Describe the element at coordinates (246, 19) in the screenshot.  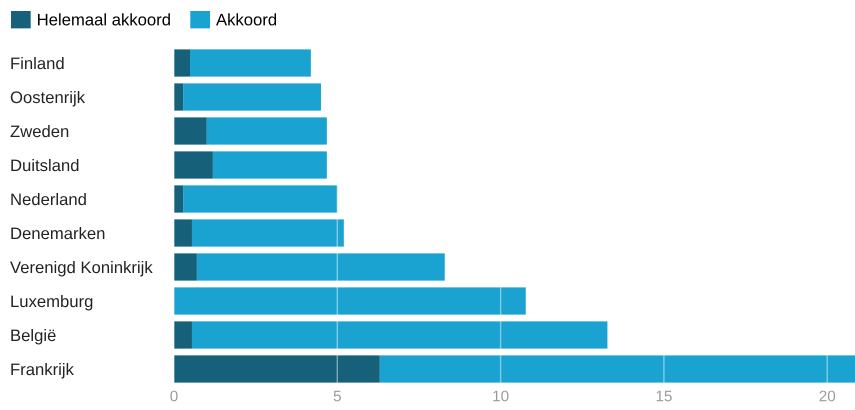
I see `legend-label: Akkoord` at that location.